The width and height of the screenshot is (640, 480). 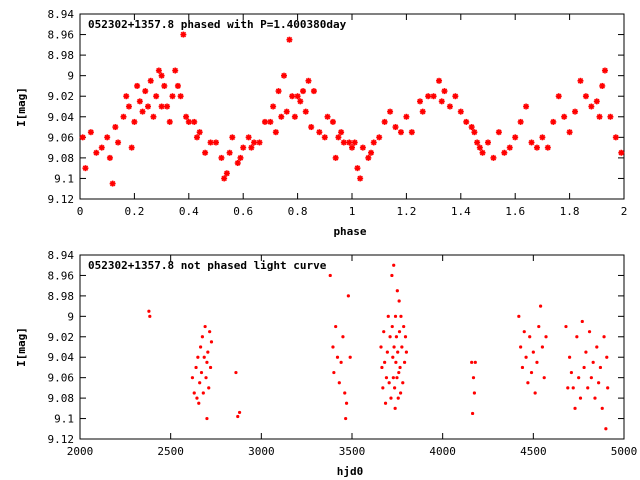 What do you see at coordinates (61, 378) in the screenshot?
I see `unphased-y-tick-label: 9.06` at bounding box center [61, 378].